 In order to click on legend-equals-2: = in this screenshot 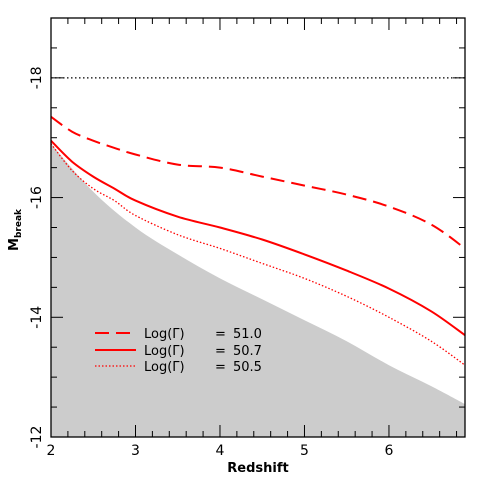, I will do `click(220, 351)`.